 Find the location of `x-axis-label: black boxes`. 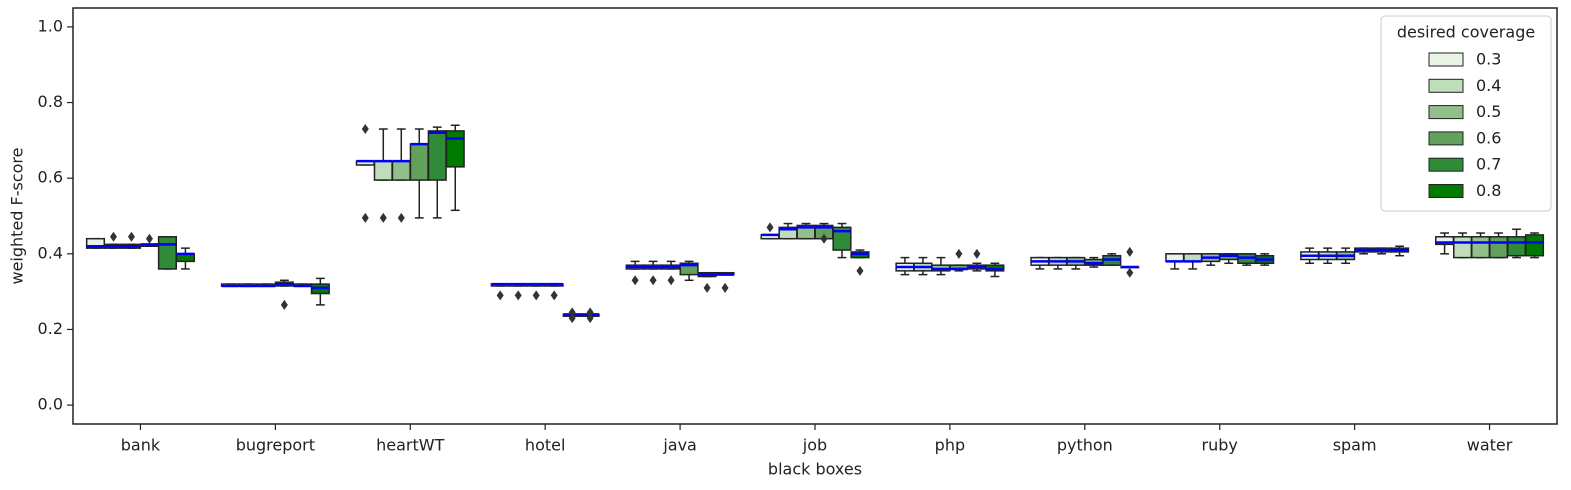

x-axis-label: black boxes is located at coordinates (815, 469).